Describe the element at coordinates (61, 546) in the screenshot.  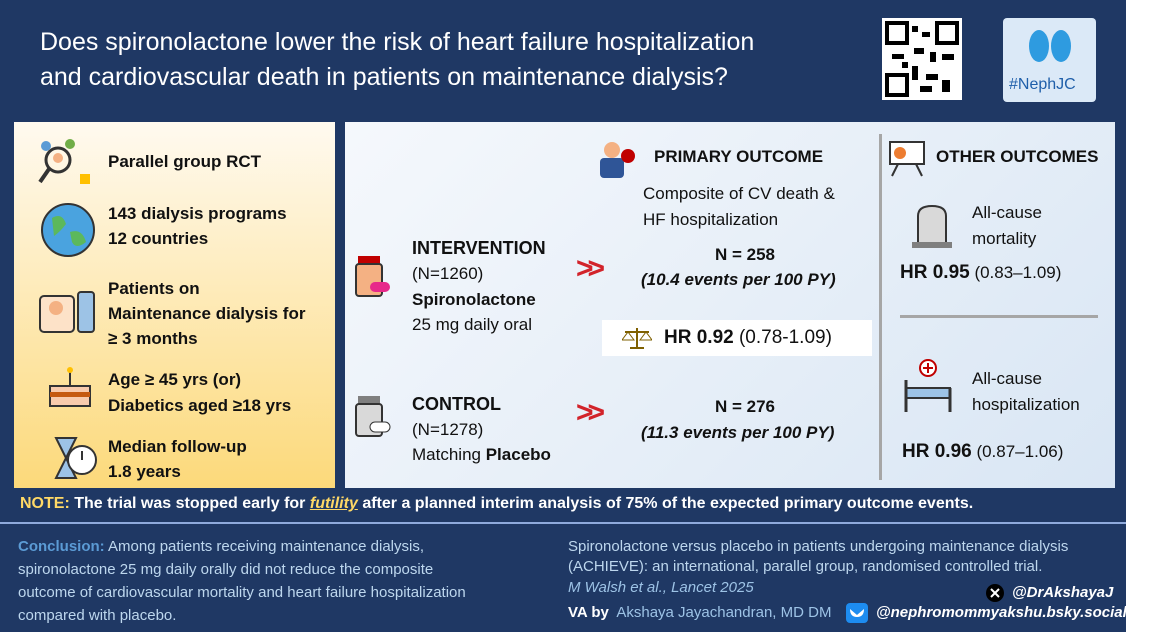
I see `conclusion-label: Conclusion:` at that location.